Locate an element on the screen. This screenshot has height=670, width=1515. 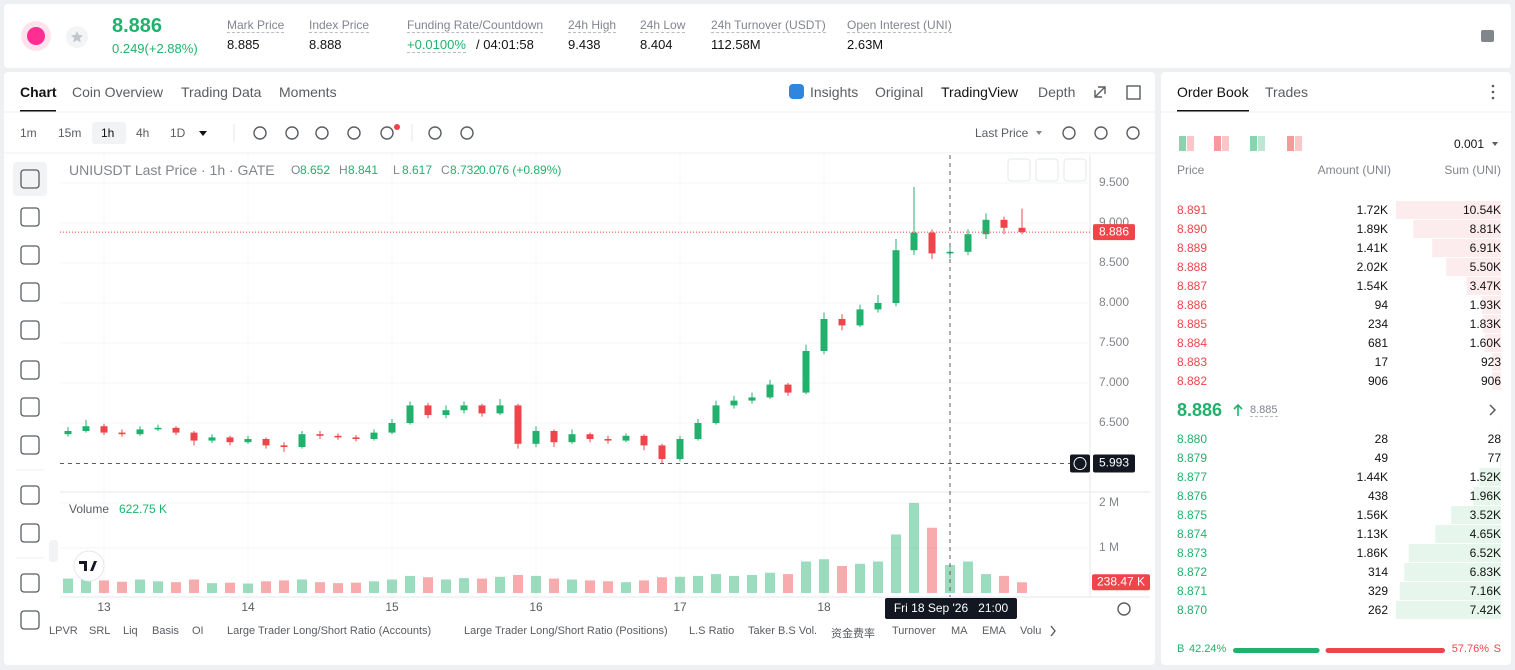
indicator-tab: Volu is located at coordinates (1031, 631).